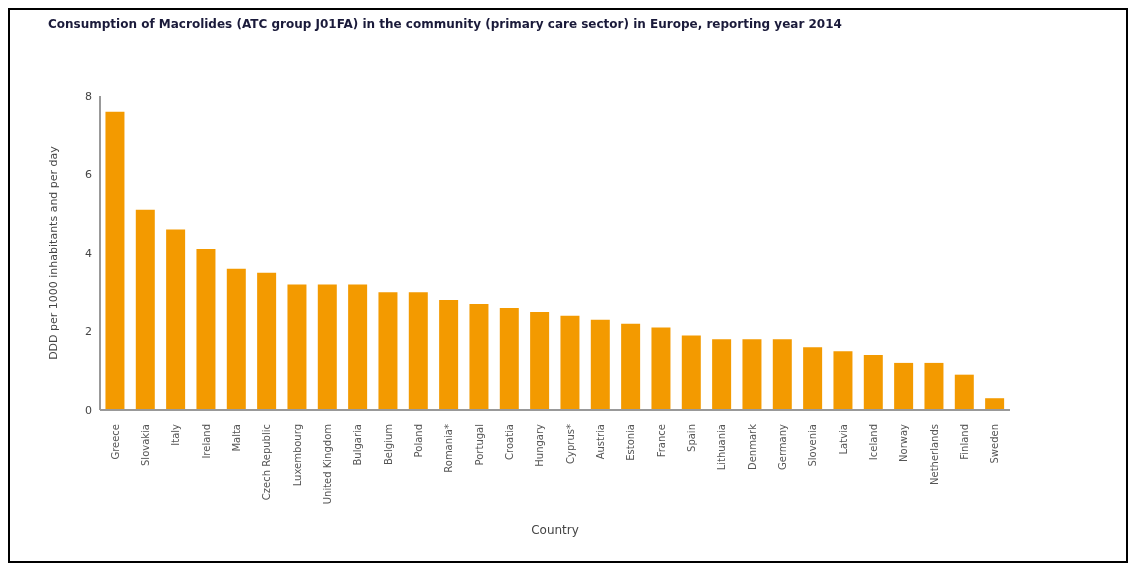 This screenshot has height=575, width=1140. What do you see at coordinates (206, 441) in the screenshot?
I see `x-tick-label: Ireland` at bounding box center [206, 441].